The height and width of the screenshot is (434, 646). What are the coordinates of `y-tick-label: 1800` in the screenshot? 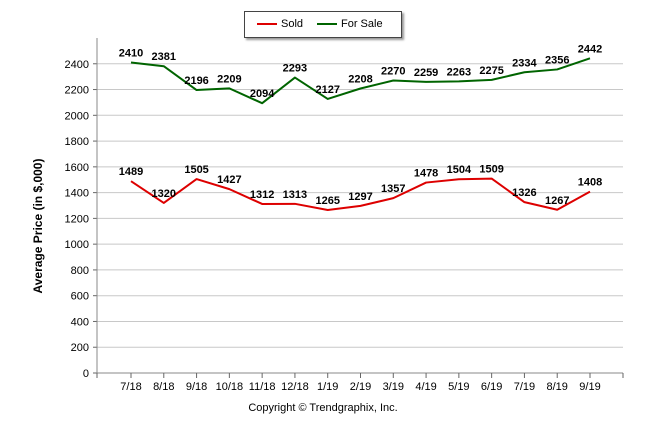 It's located at (77, 142).